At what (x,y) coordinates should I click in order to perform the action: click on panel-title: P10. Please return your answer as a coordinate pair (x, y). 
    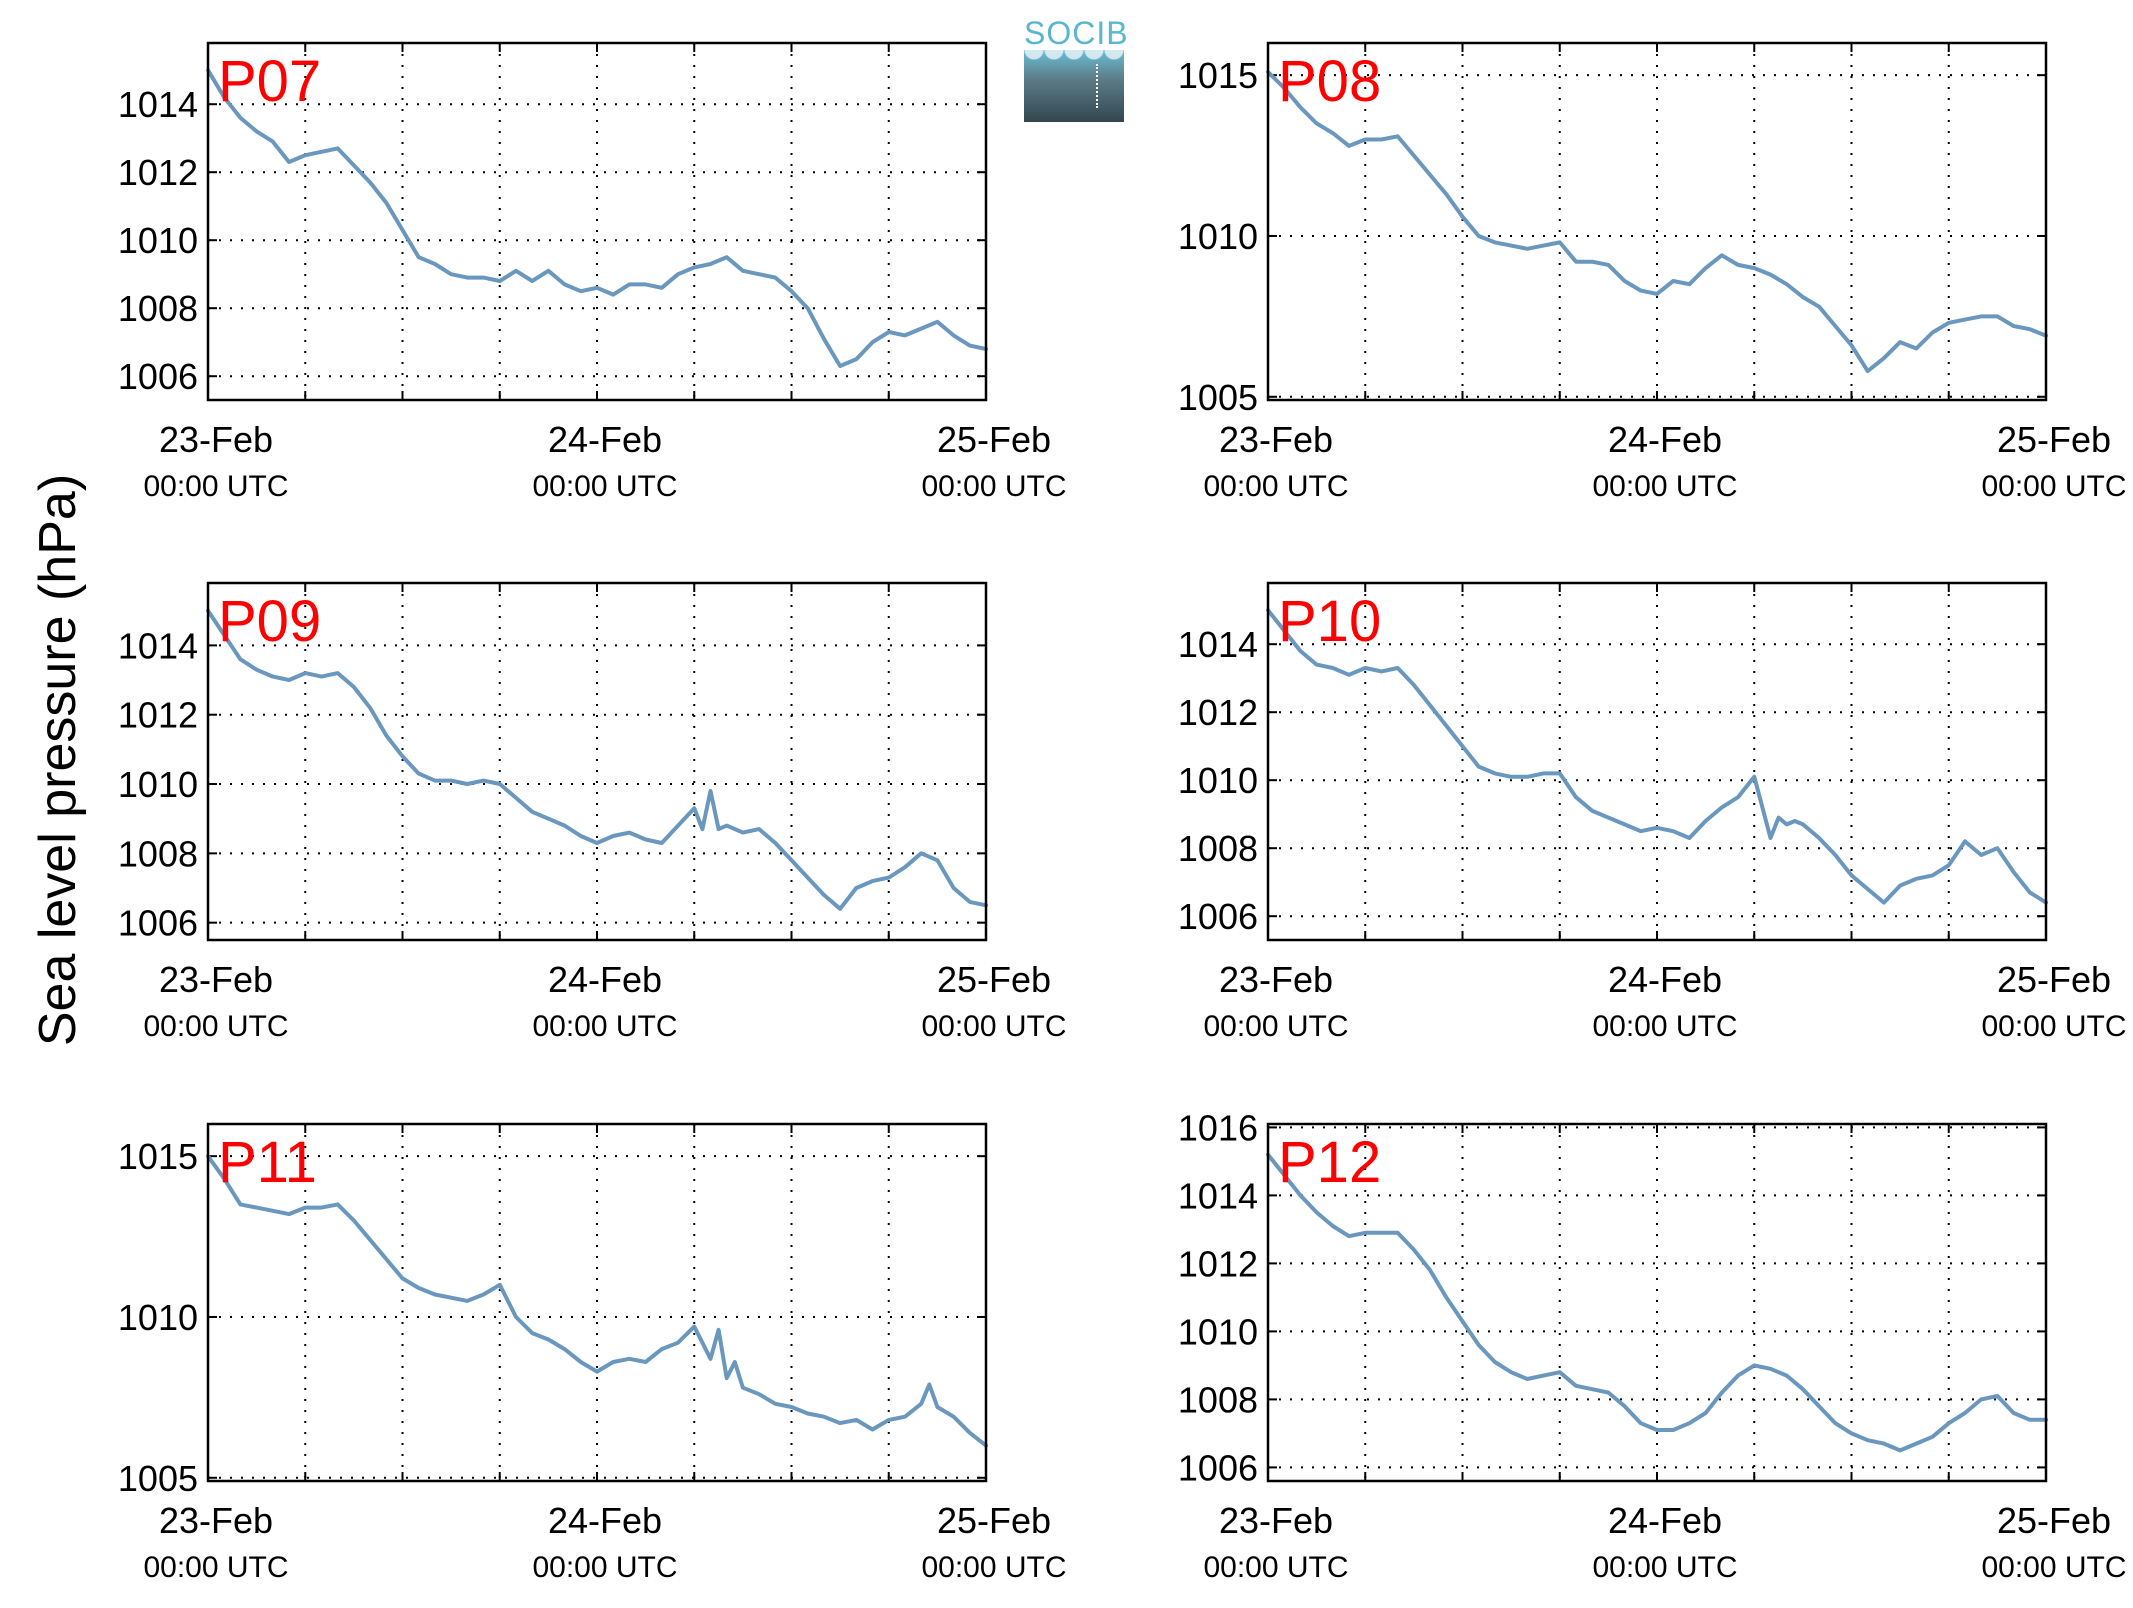
    Looking at the image, I should click on (1329, 621).